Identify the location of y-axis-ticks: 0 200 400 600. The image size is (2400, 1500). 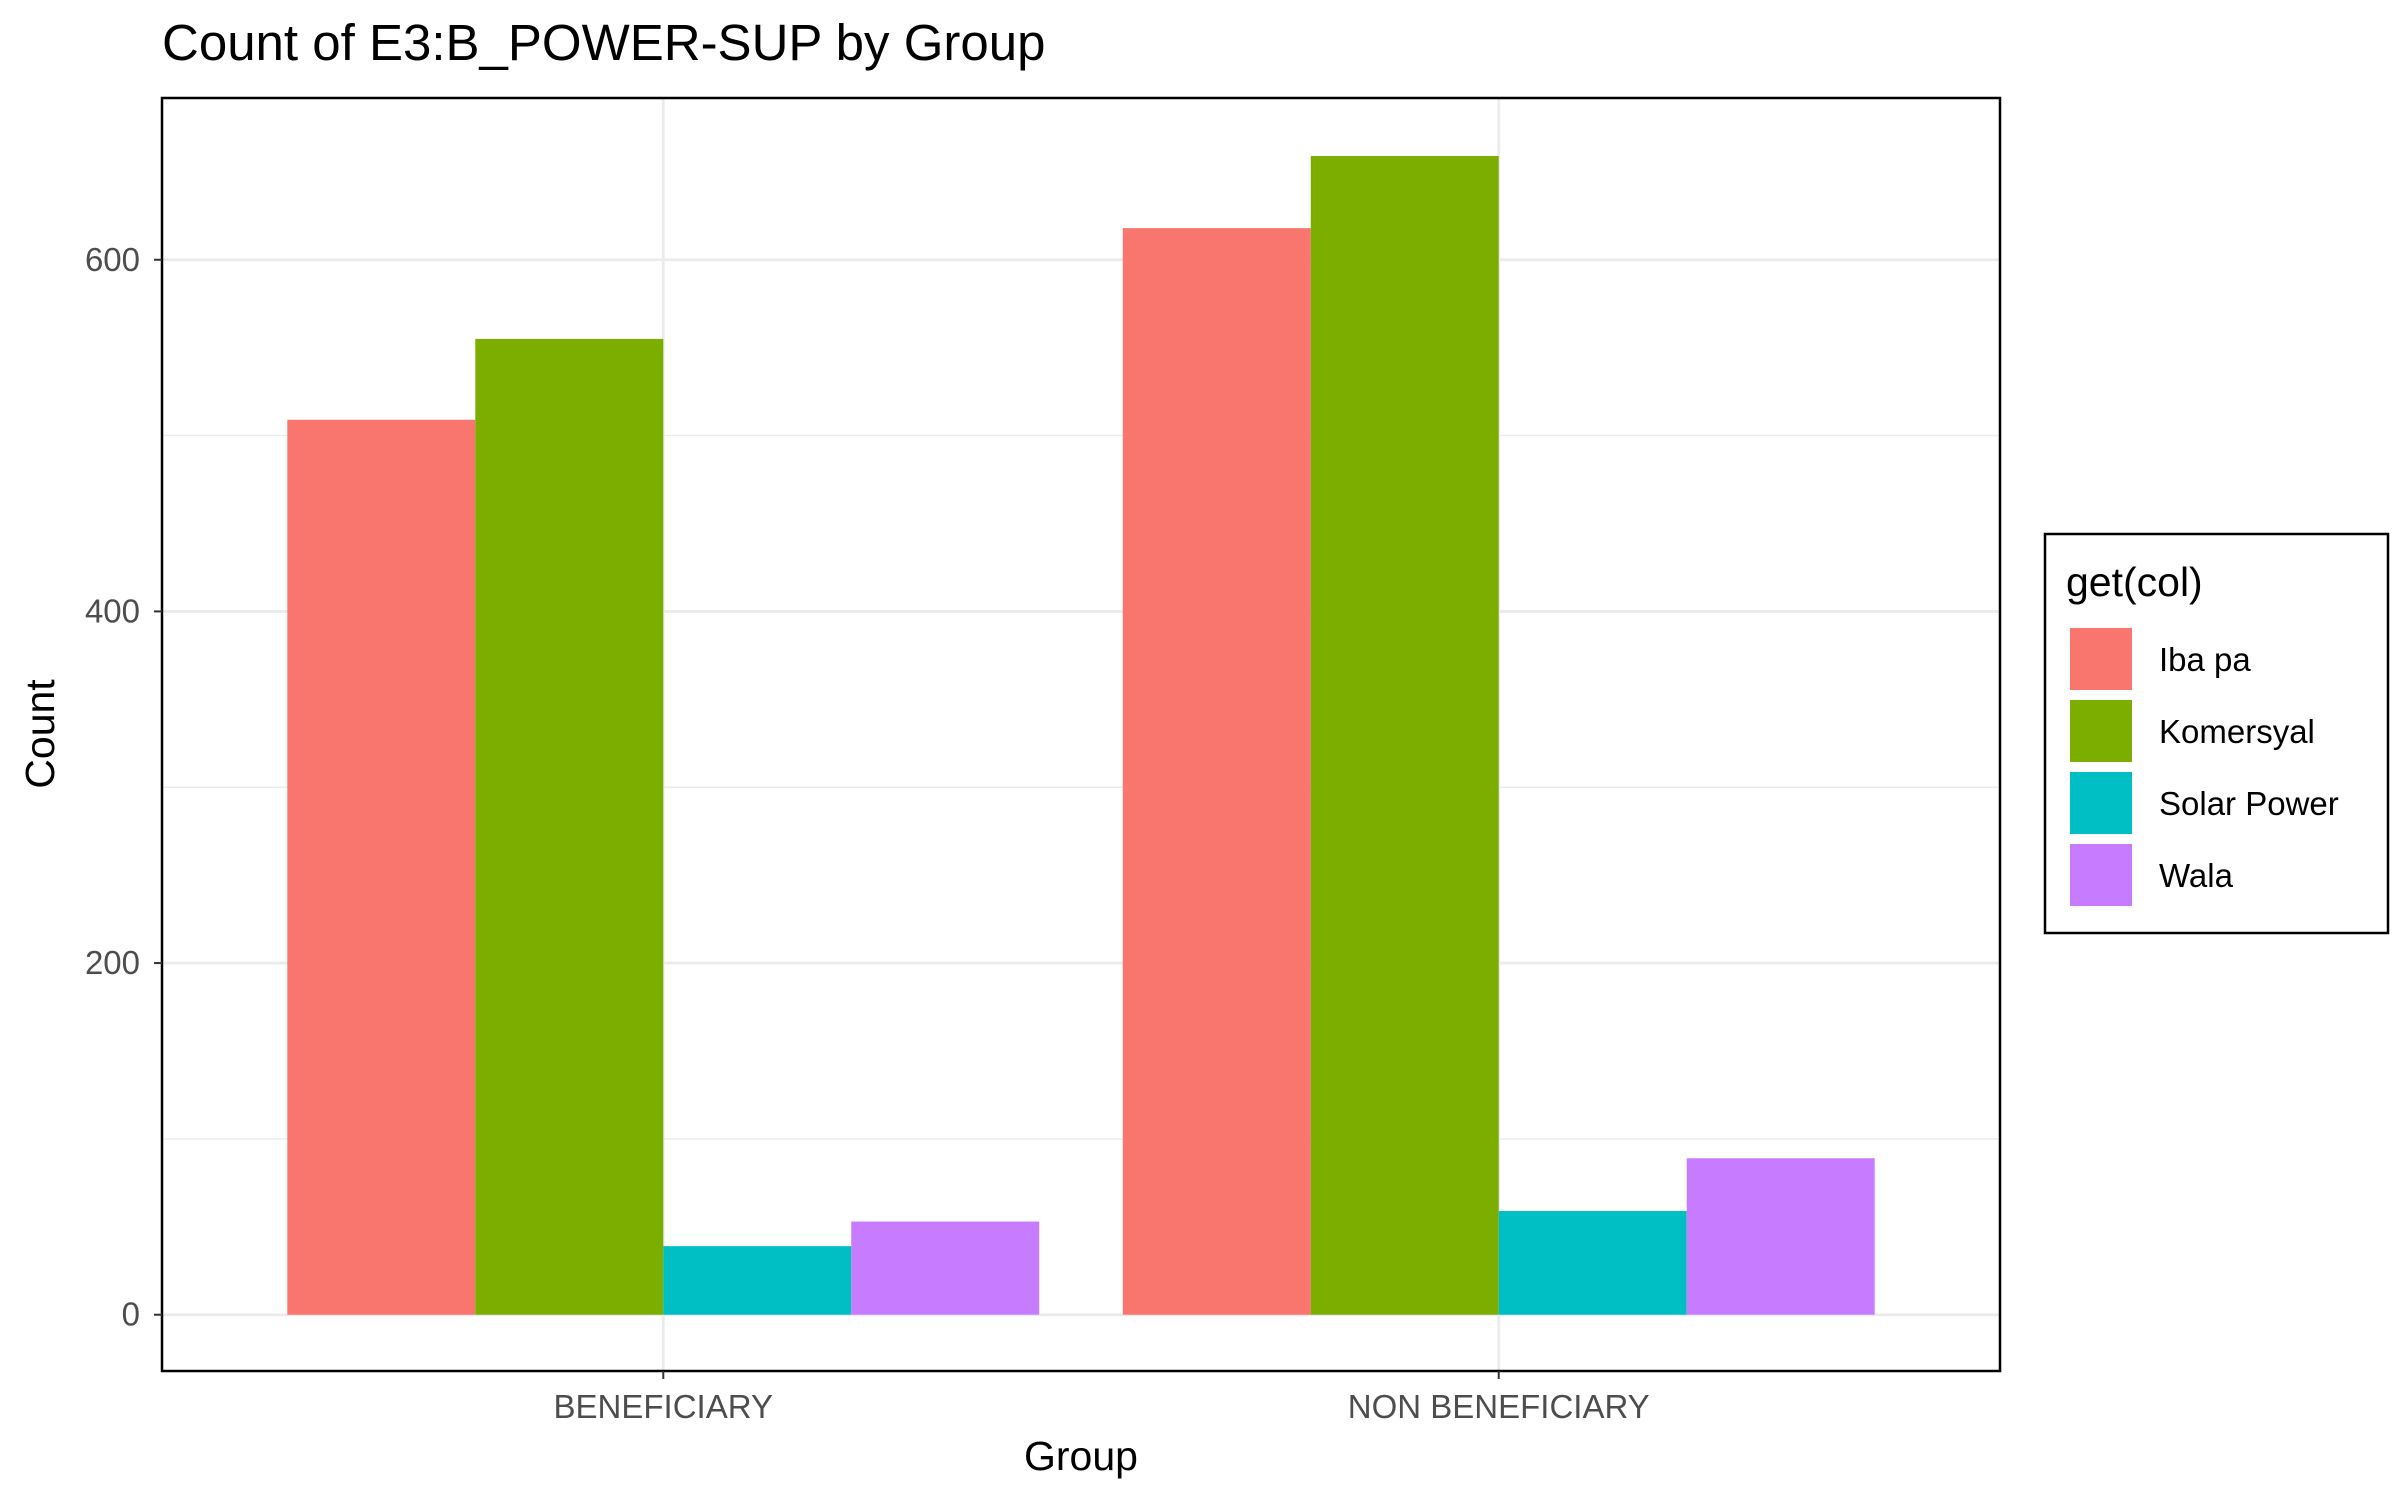
(123, 787).